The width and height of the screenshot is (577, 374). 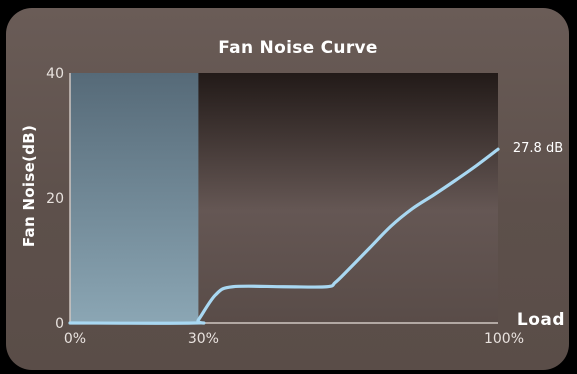 I want to click on chart-title: Fan Noise Curve, so click(x=297, y=48).